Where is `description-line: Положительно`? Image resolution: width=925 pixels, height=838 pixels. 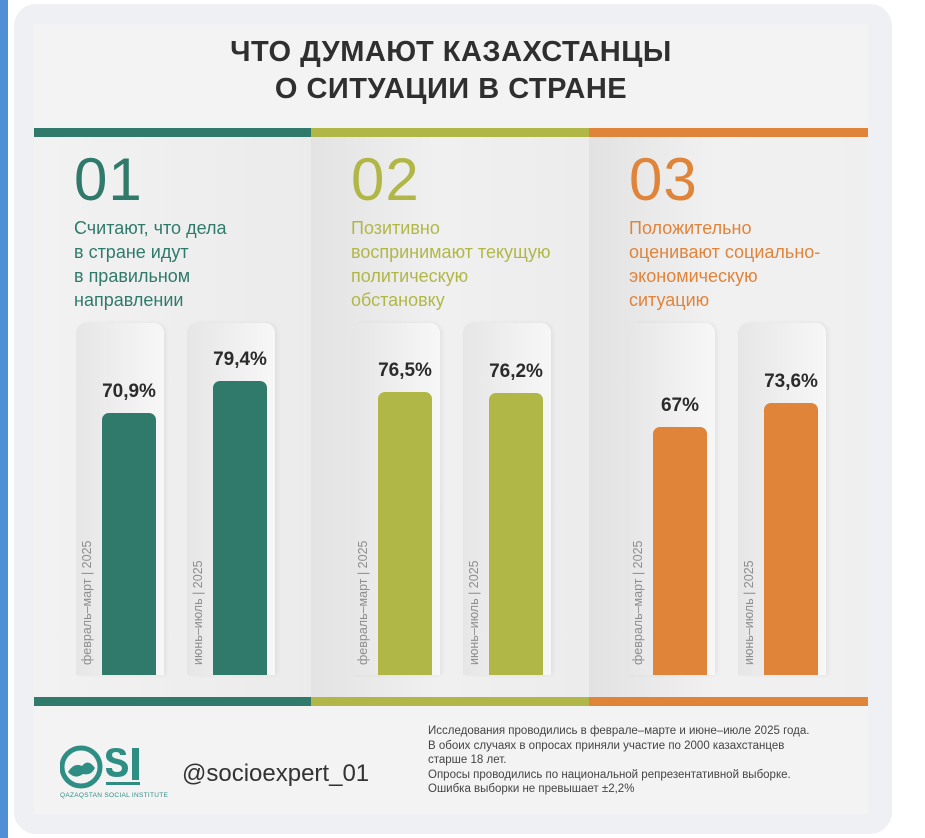
description-line: Положительно is located at coordinates (690, 228).